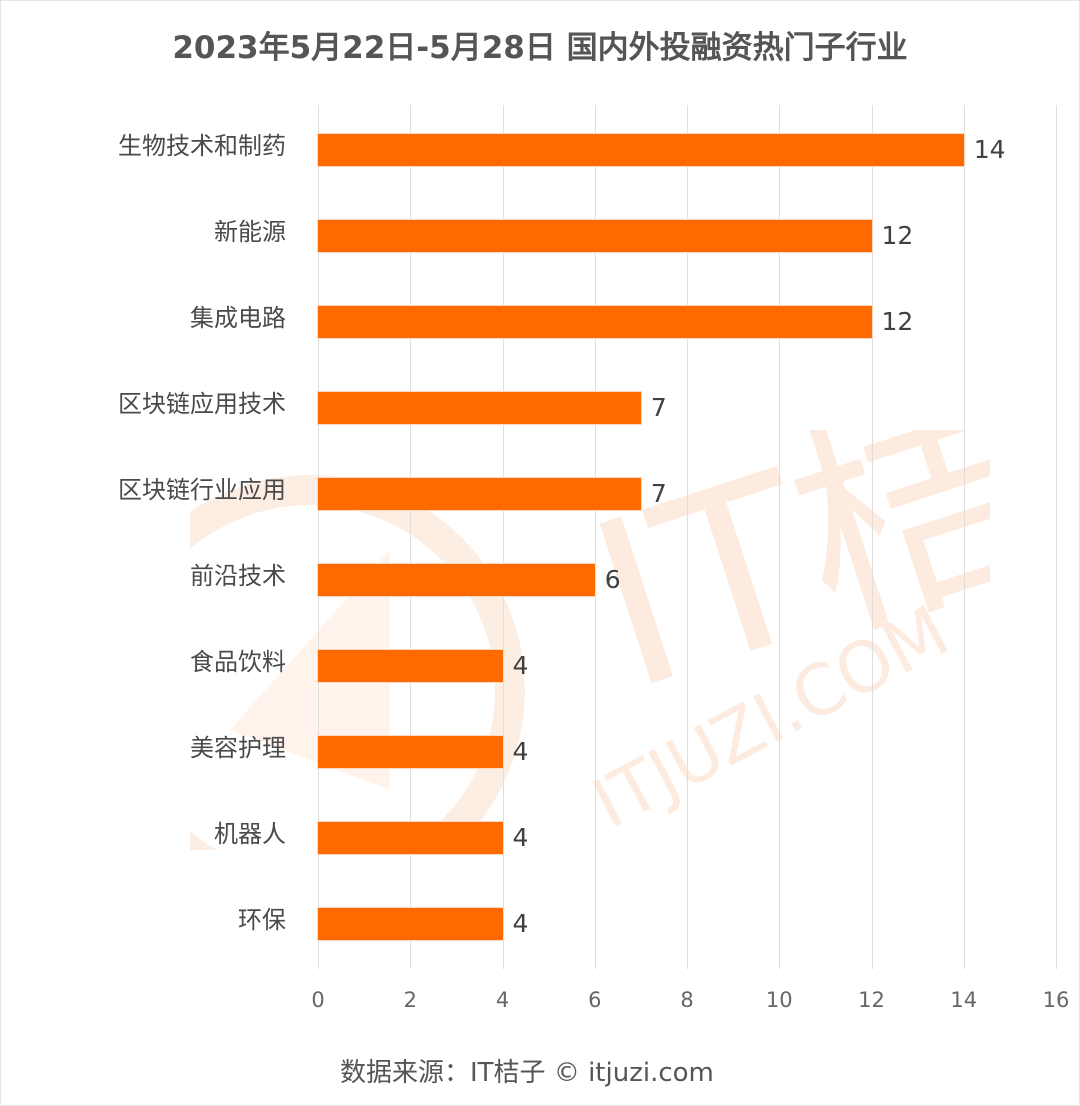 The height and width of the screenshot is (1106, 1080). I want to click on category-label: 前沿技术, so click(238, 576).